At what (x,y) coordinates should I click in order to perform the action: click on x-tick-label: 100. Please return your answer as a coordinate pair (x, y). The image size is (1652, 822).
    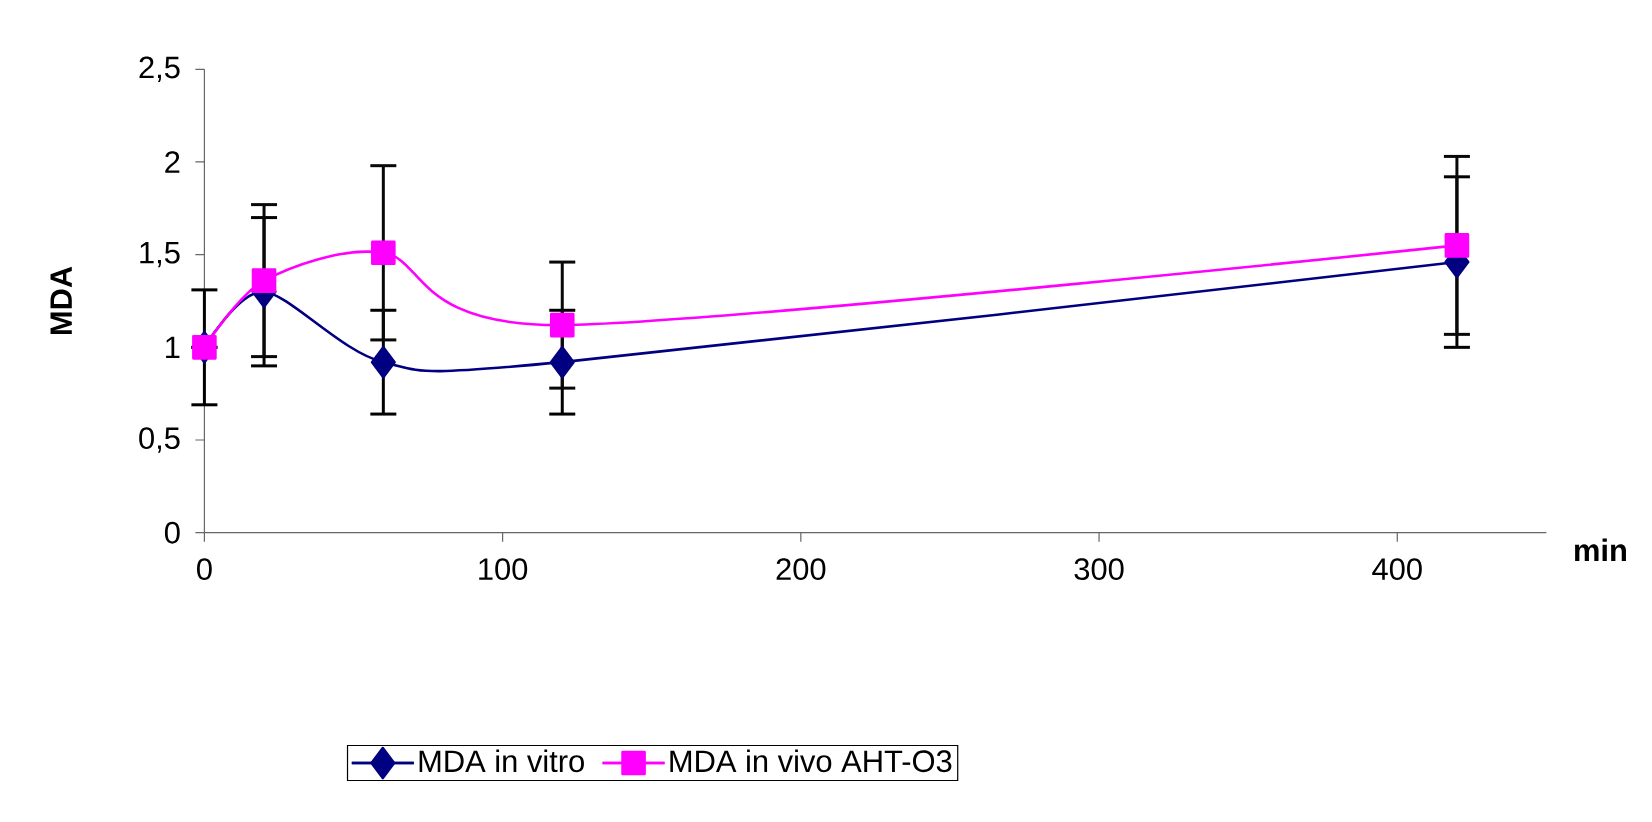
    Looking at the image, I should click on (503, 569).